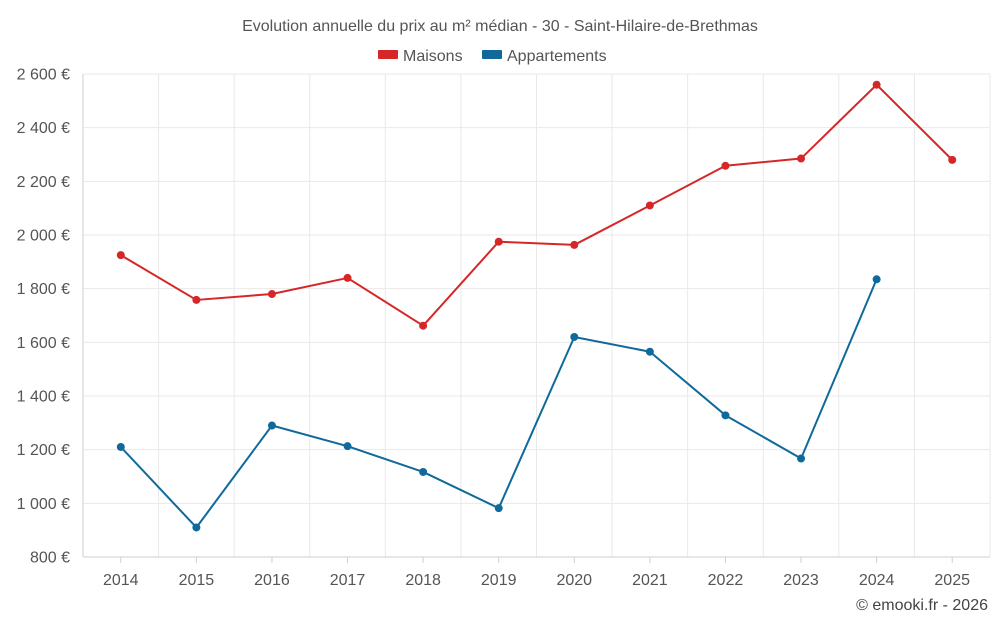 This screenshot has width=1000, height=625. I want to click on x-tick-label: 2020, so click(574, 580).